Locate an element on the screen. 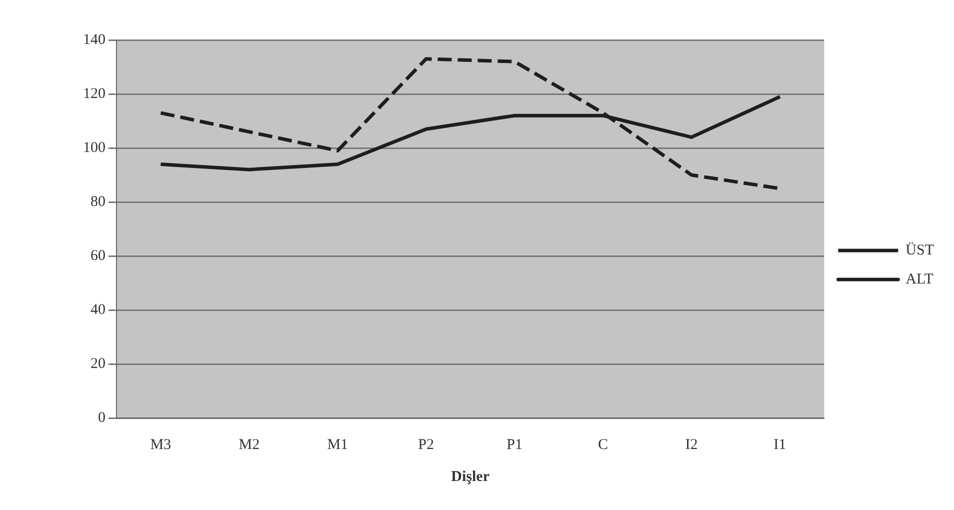  legend-label: ÜST is located at coordinates (920, 249).